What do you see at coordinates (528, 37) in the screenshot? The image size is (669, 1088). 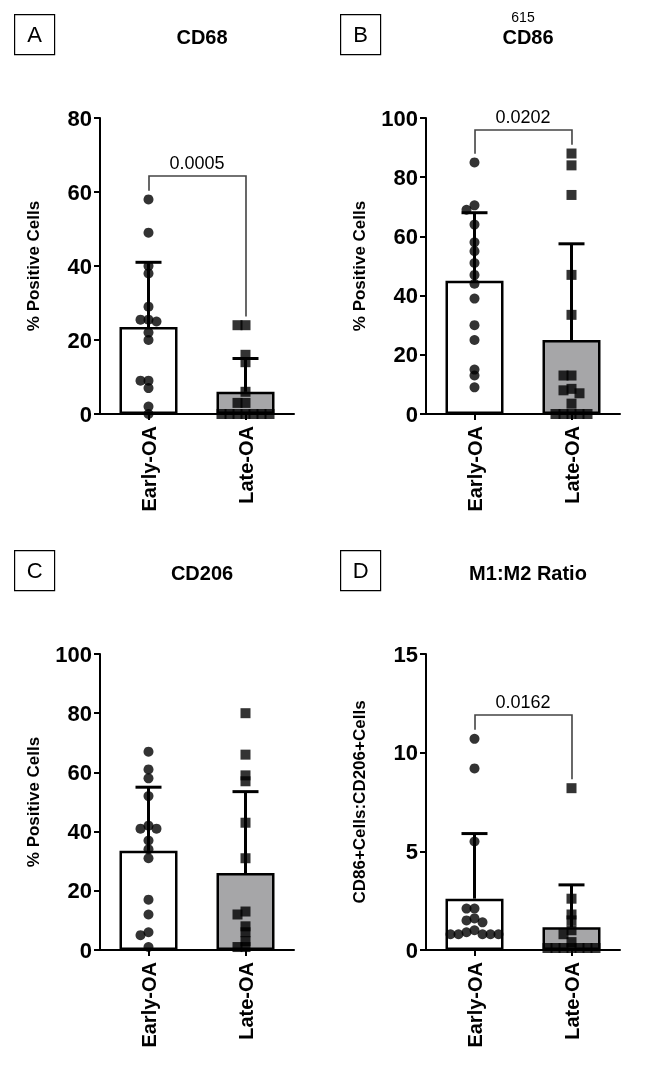 I see `chart-title: CD86` at bounding box center [528, 37].